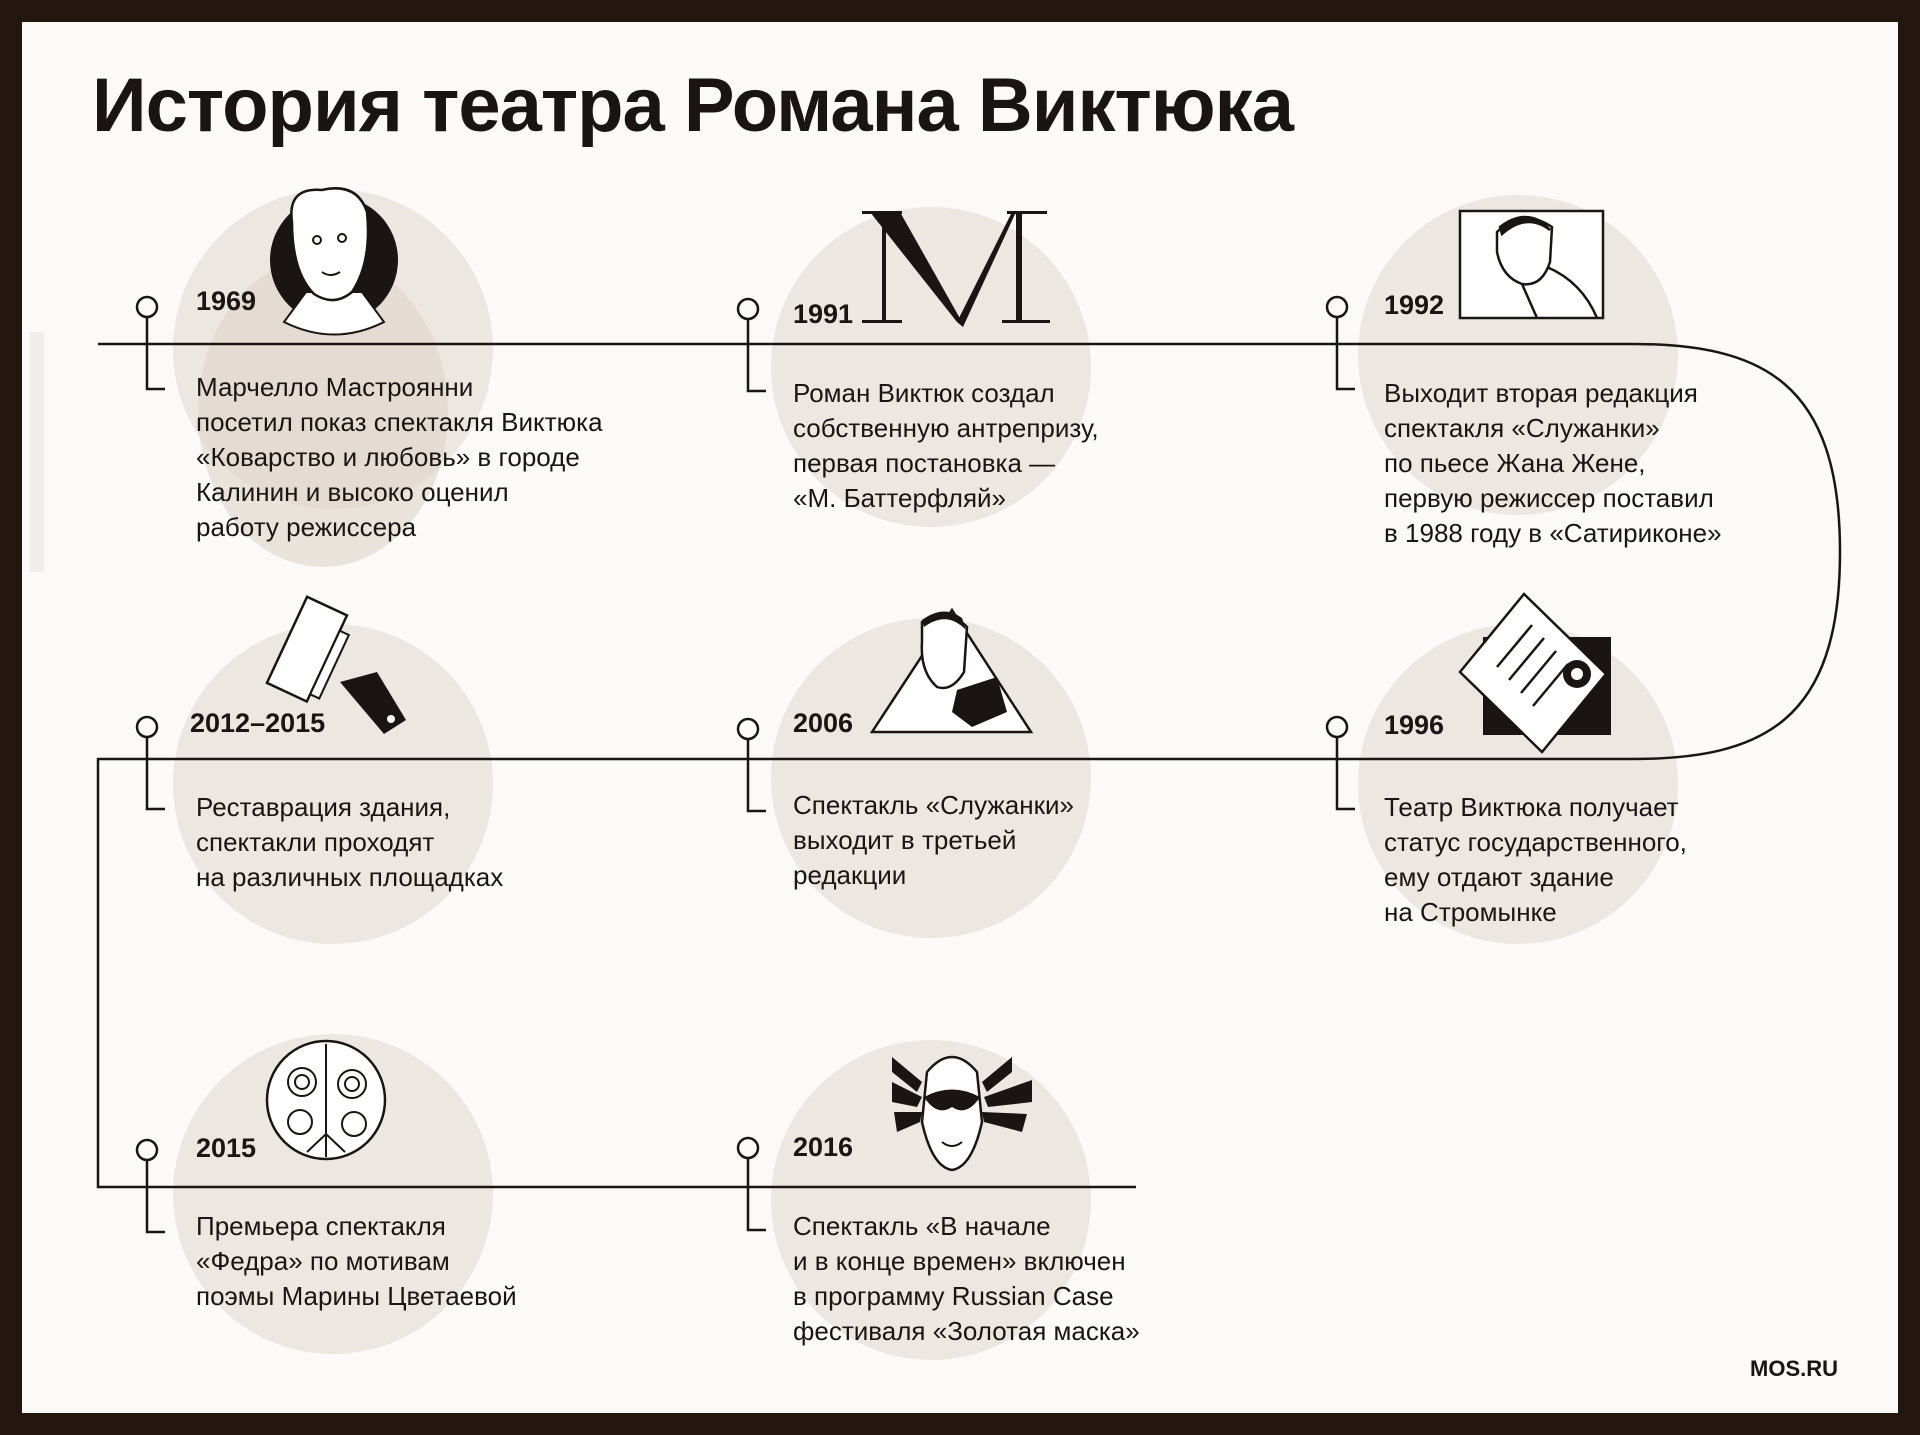 The height and width of the screenshot is (1435, 1920). Describe the element at coordinates (335, 664) in the screenshot. I see `paint-roller-icon` at that location.